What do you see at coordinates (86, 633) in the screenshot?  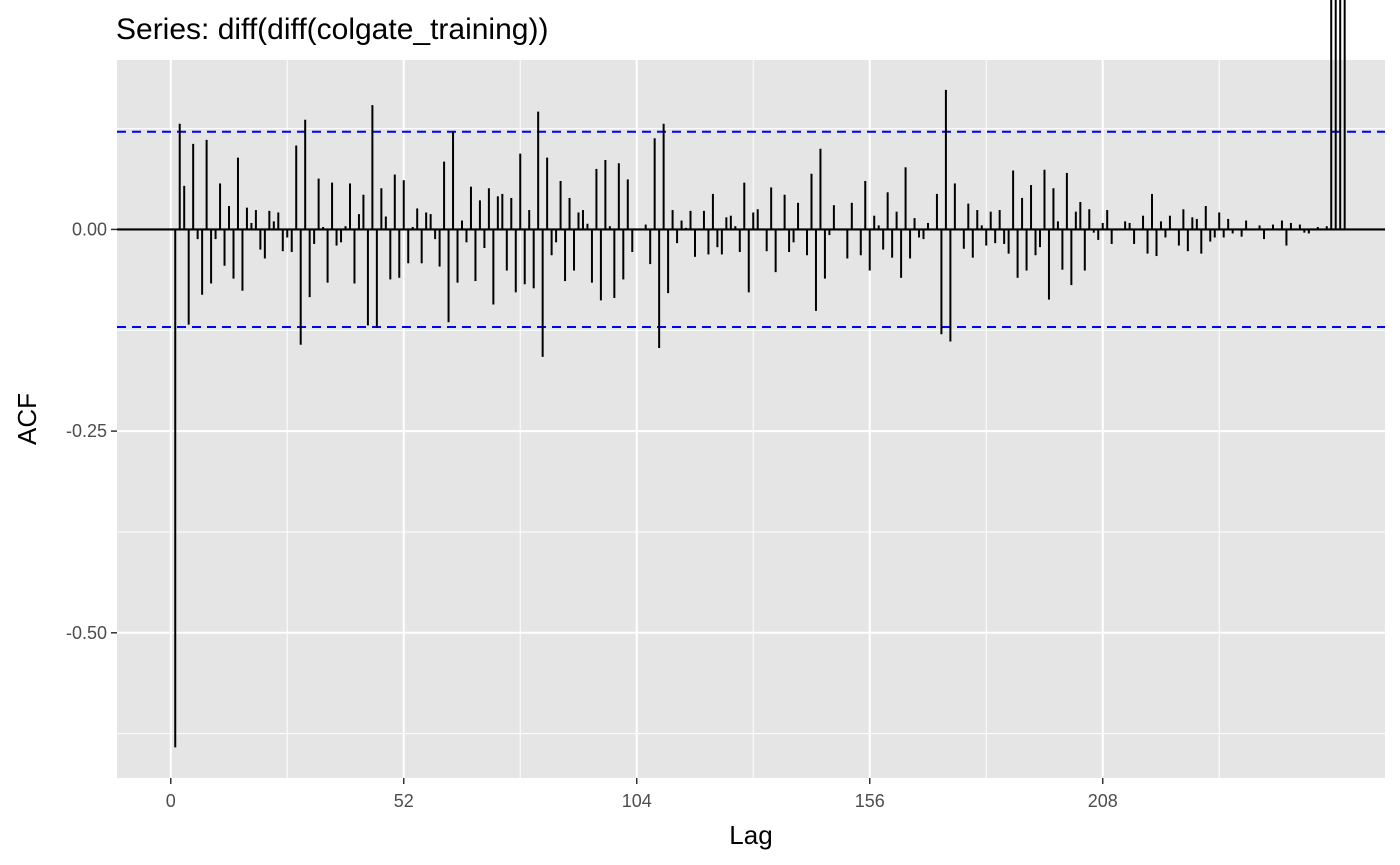 I see `y-tick-label: -0.50` at bounding box center [86, 633].